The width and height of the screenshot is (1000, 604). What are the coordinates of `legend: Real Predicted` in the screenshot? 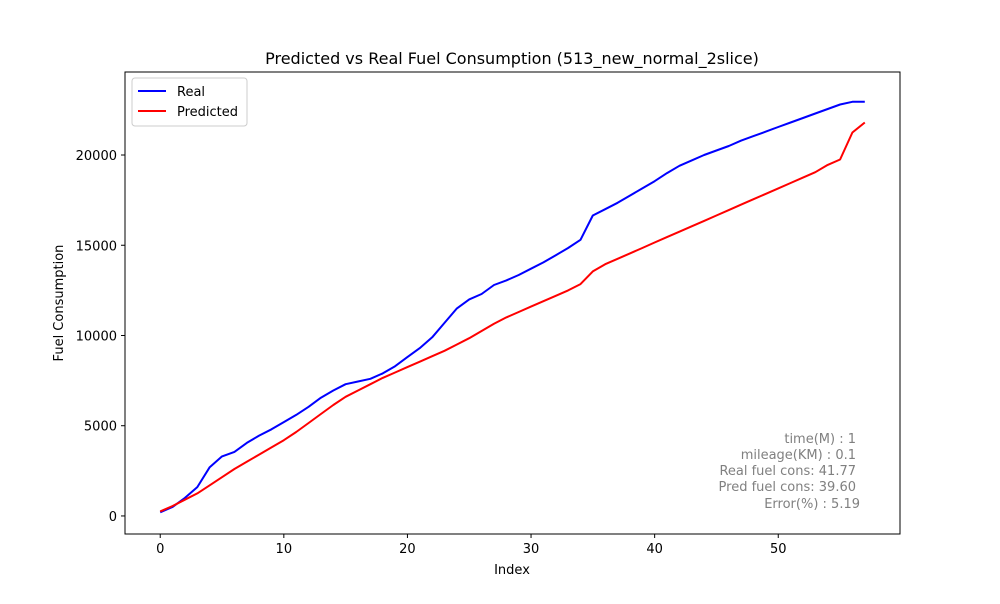 It's located at (189, 102).